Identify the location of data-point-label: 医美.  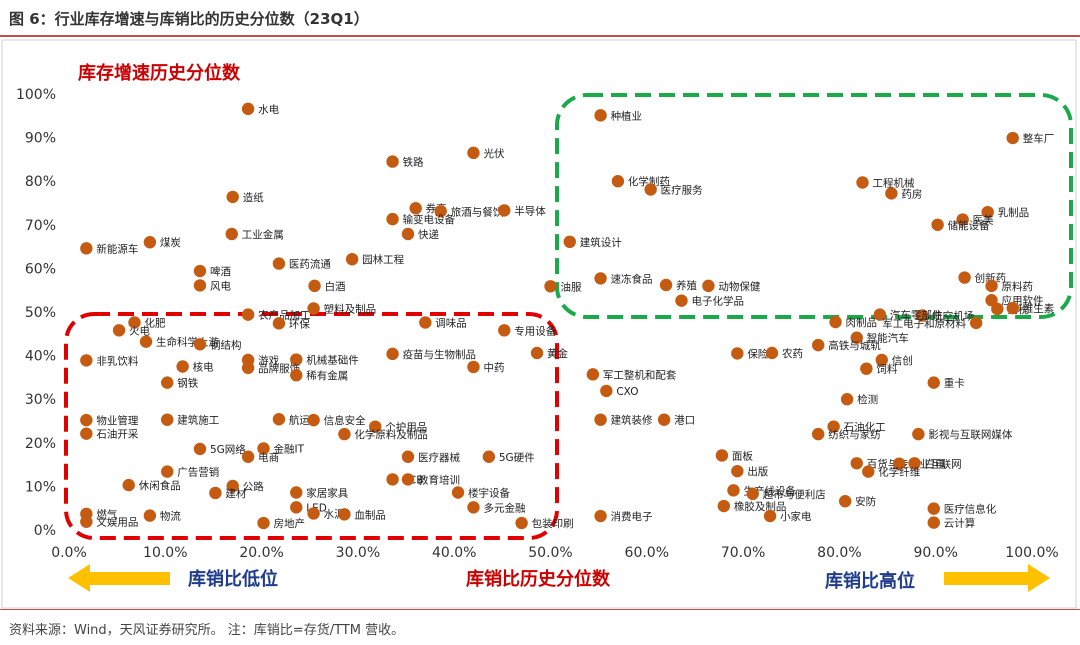
(983, 220).